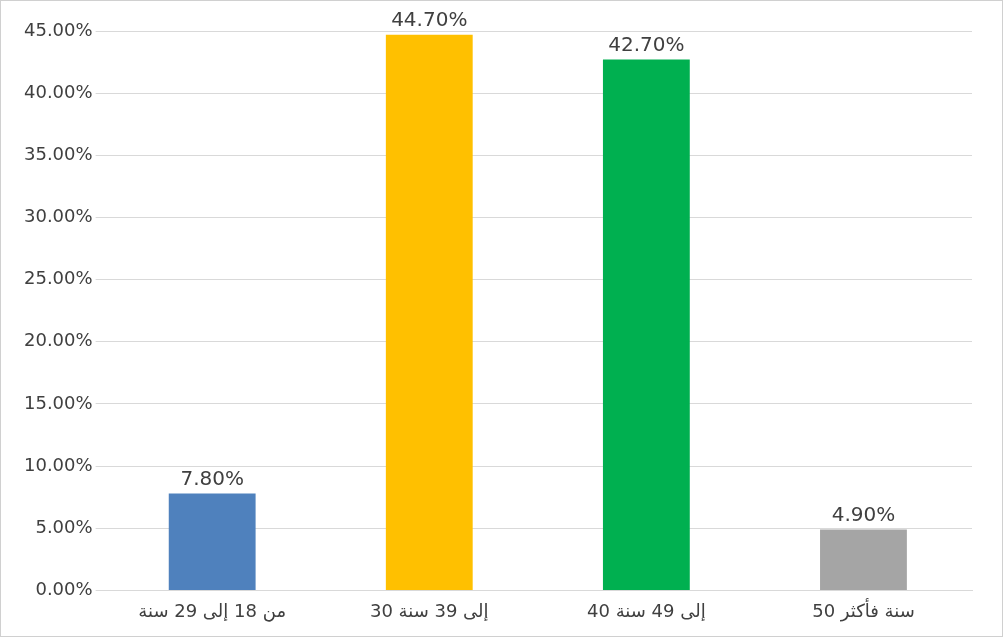  Describe the element at coordinates (863, 513) in the screenshot. I see `data-label: 4.90%` at that location.